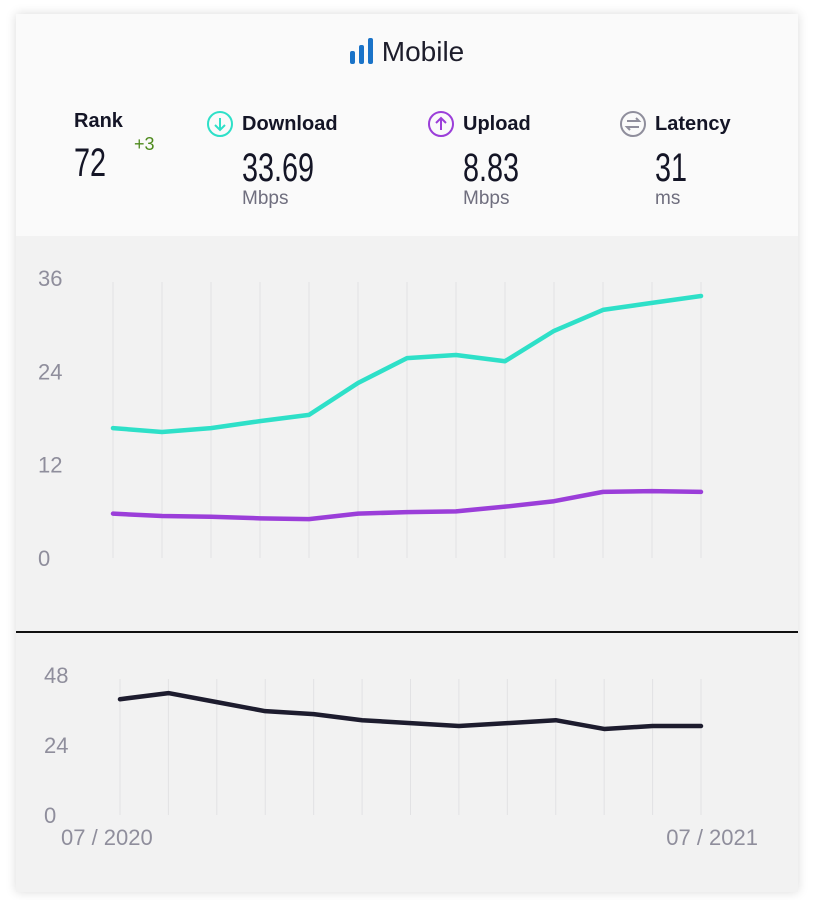 This screenshot has height=900, width=815. What do you see at coordinates (56, 675) in the screenshot?
I see `y-tick-label: 48` at bounding box center [56, 675].